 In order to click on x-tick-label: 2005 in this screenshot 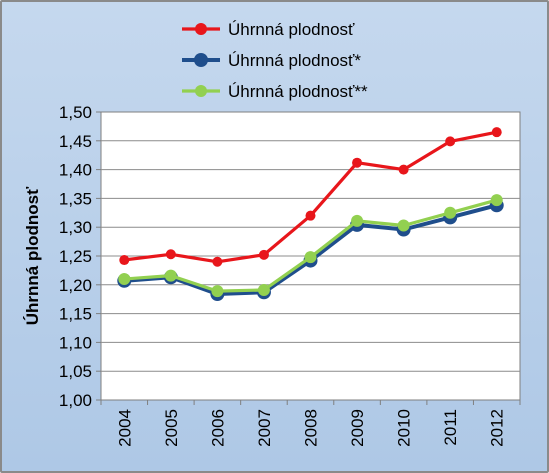, I will do `click(171, 428)`.